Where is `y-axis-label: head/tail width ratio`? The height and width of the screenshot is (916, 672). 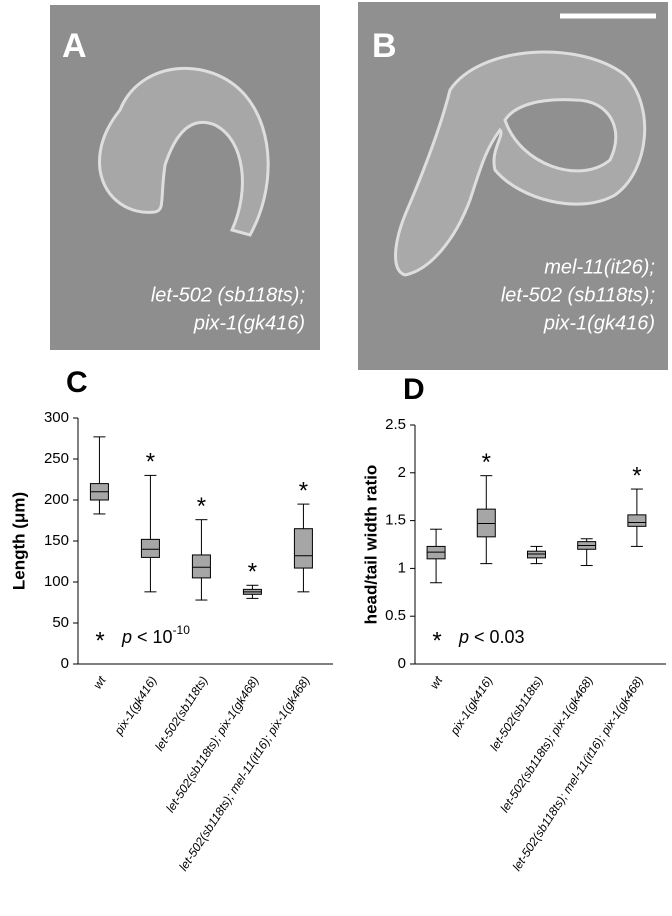 y-axis-label: head/tail width ratio is located at coordinates (370, 545).